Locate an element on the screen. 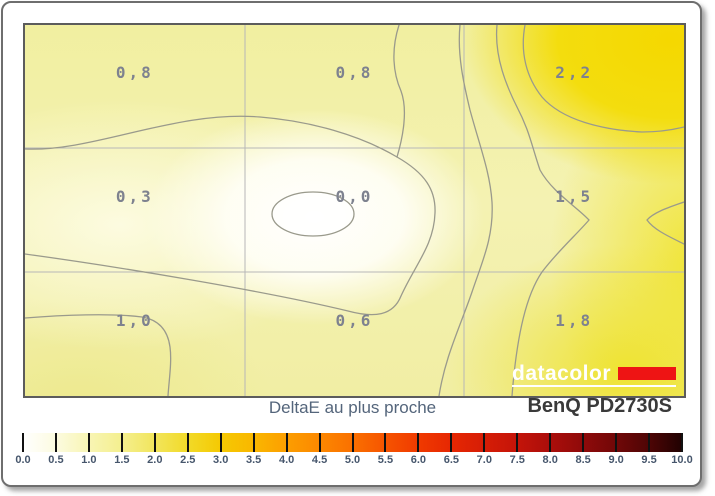 Image resolution: width=715 pixels, height=496 pixels. colorbar-tick-label-3.0: 3.0 is located at coordinates (221, 460).